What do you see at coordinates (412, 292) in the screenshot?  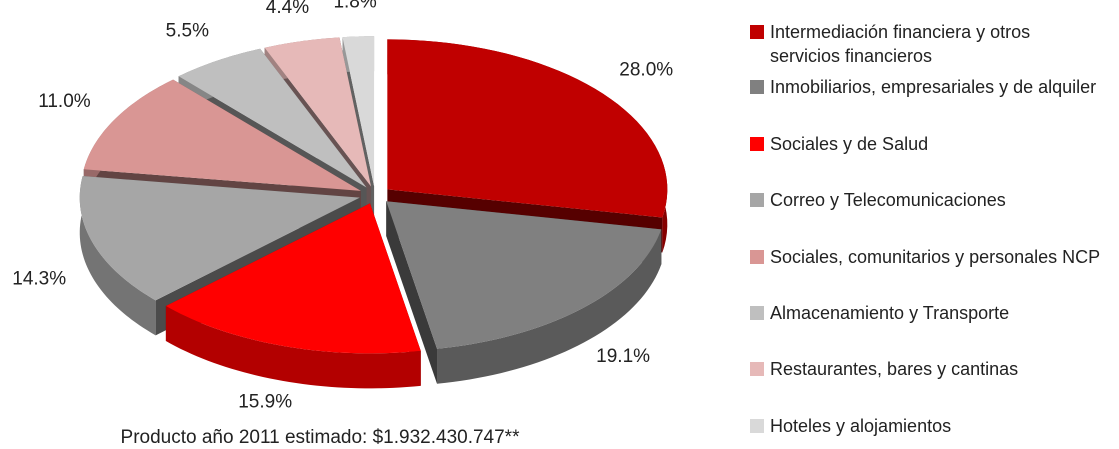 I see `slice-side` at bounding box center [412, 292].